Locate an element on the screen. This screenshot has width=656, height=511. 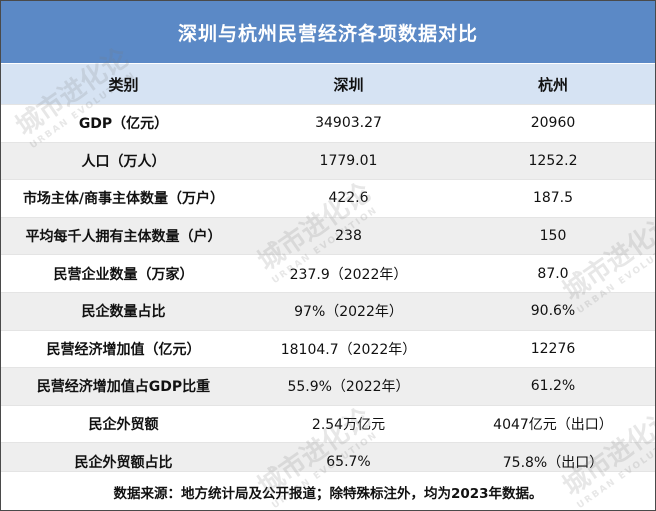
table-row: 民营企业数量（万家） 237.9（2022年） 87.0 is located at coordinates (328, 273).